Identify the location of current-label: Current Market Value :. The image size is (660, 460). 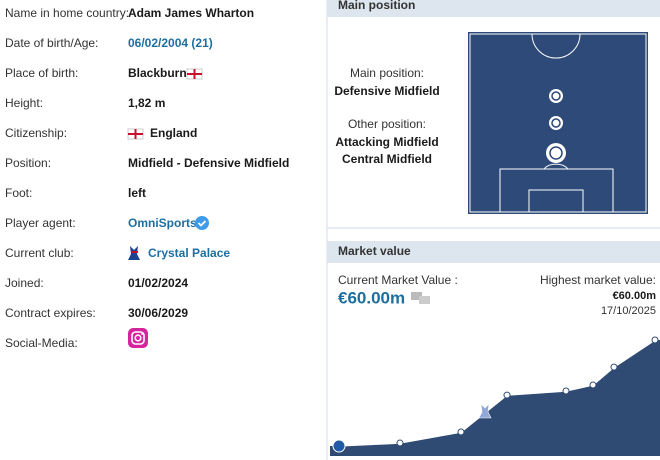
(398, 280).